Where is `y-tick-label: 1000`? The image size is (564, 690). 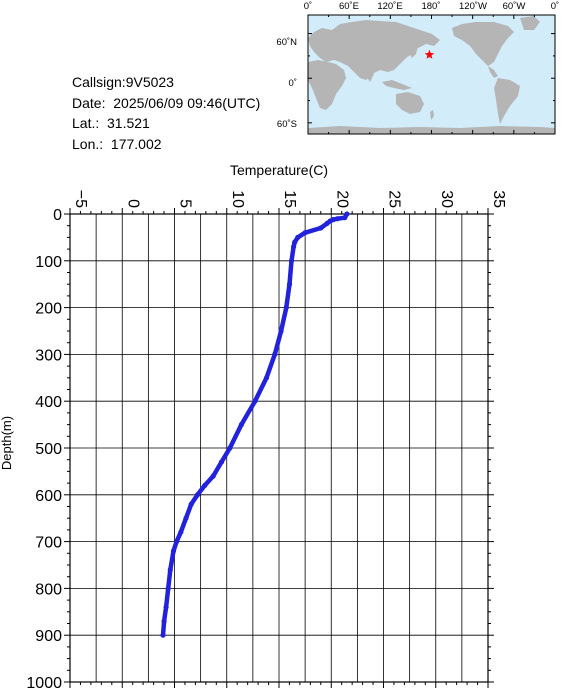 y-tick-label: 1000 is located at coordinates (44, 682).